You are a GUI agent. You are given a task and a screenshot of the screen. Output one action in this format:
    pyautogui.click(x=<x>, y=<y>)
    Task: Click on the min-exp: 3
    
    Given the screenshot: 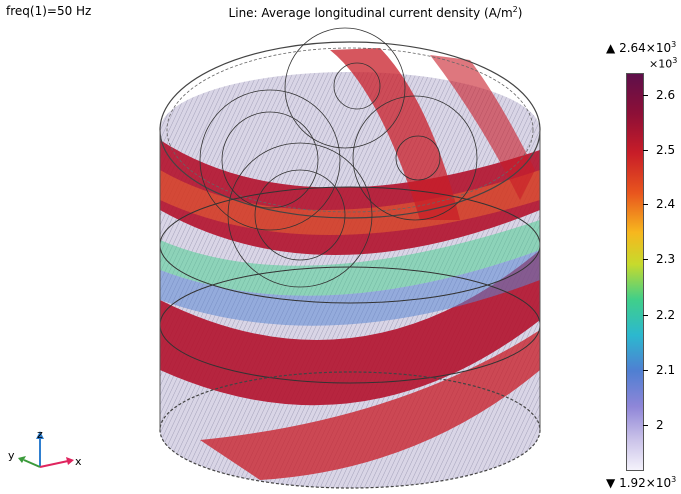 What is the action you would take?
    pyautogui.click(x=674, y=479)
    